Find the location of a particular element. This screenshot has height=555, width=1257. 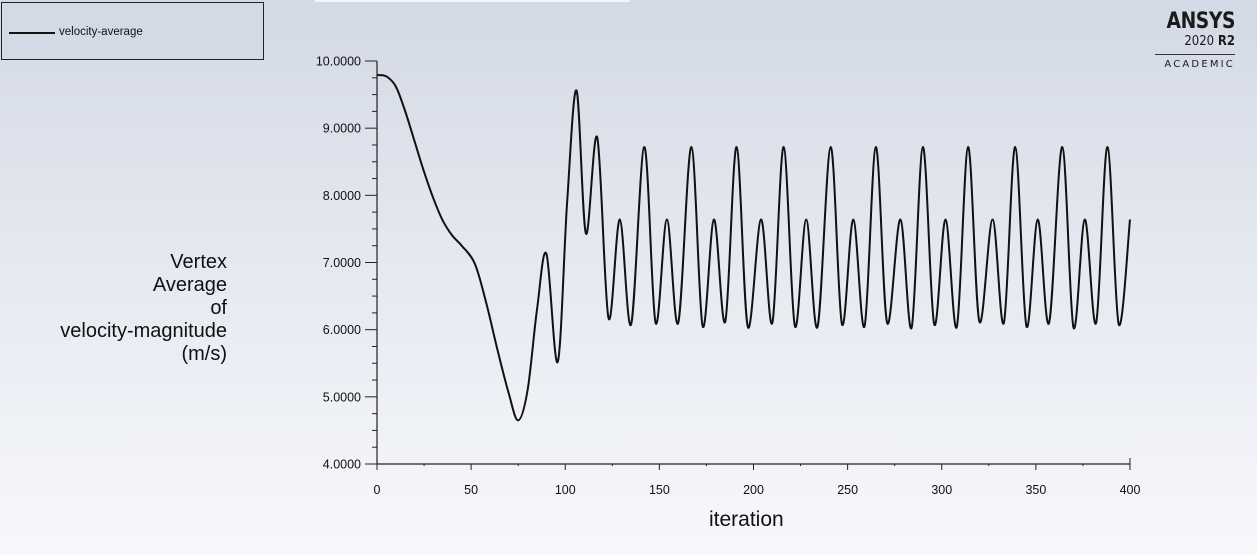

y-axis-label-line: of is located at coordinates (218, 308).